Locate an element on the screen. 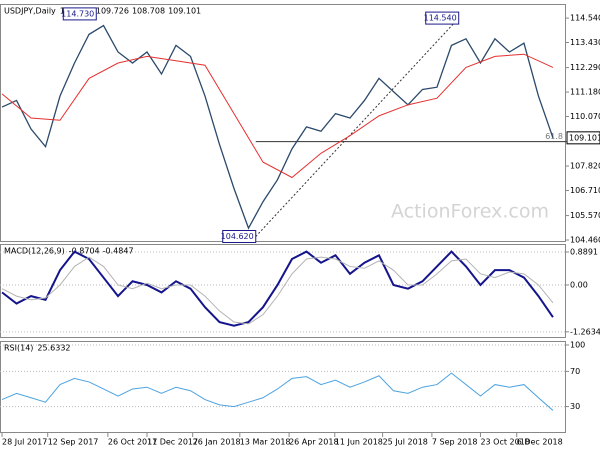 The width and height of the screenshot is (600, 450). y-tick-label: 106.710 is located at coordinates (585, 190).